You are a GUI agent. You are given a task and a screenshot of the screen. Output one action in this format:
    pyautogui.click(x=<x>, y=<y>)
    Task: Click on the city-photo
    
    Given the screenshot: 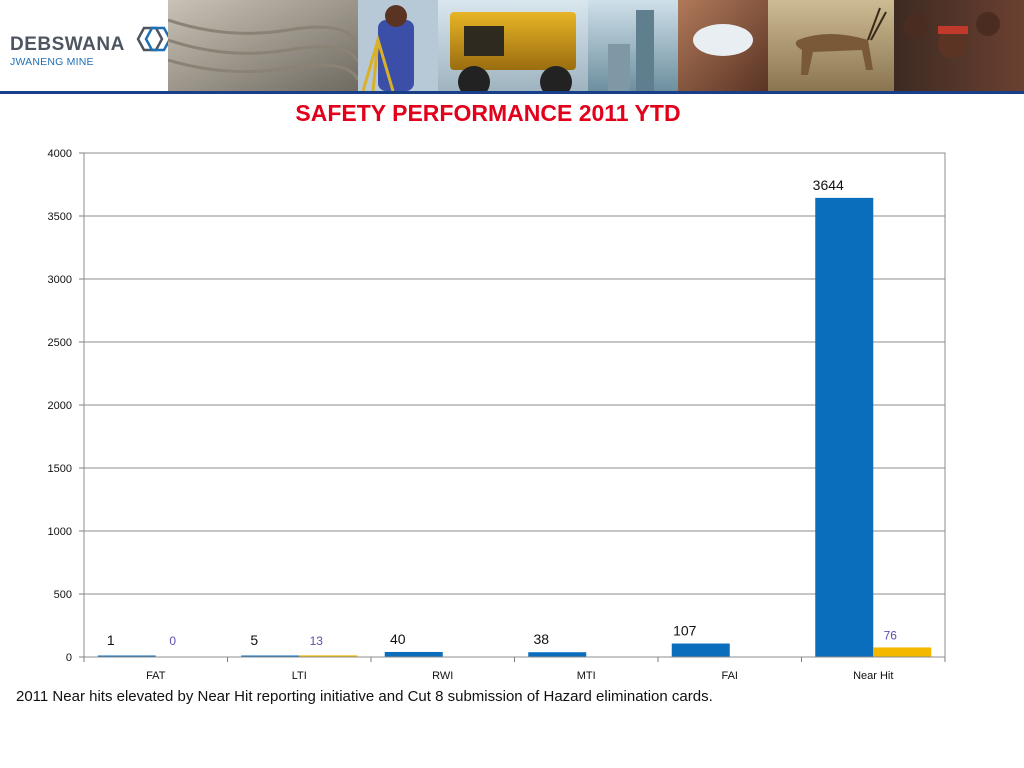 What is the action you would take?
    pyautogui.click(x=633, y=45)
    